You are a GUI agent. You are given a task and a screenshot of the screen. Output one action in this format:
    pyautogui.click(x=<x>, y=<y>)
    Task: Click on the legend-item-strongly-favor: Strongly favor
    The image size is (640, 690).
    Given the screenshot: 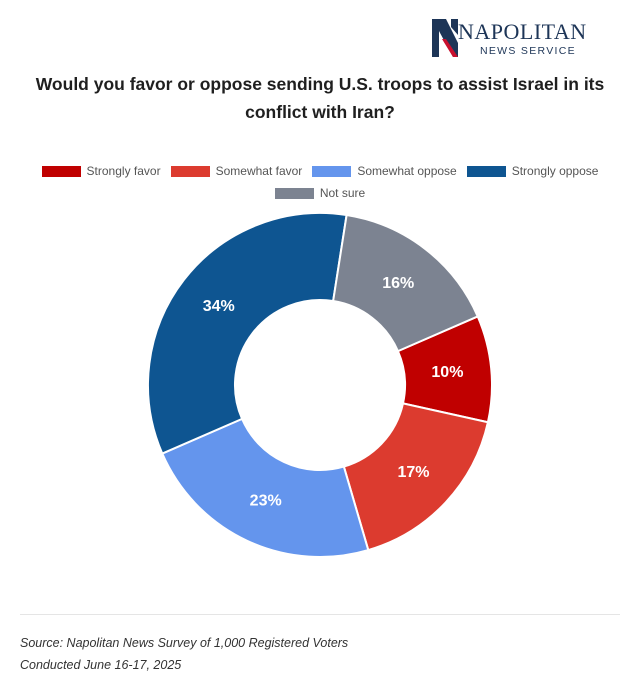 What is the action you would take?
    pyautogui.click(x=101, y=171)
    